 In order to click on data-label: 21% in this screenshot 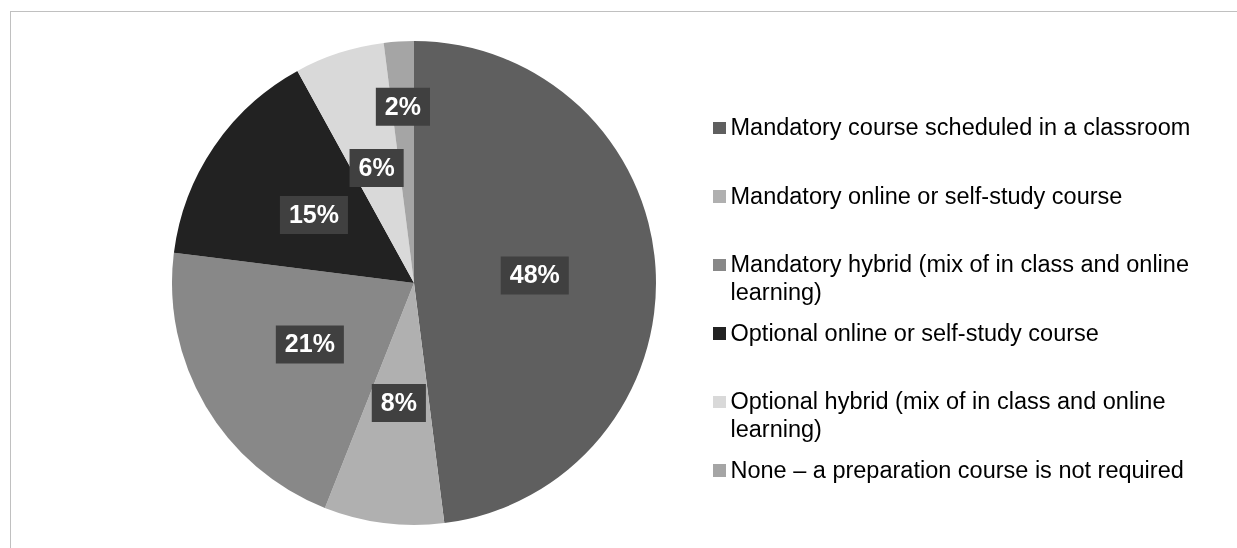, I will do `click(309, 343)`.